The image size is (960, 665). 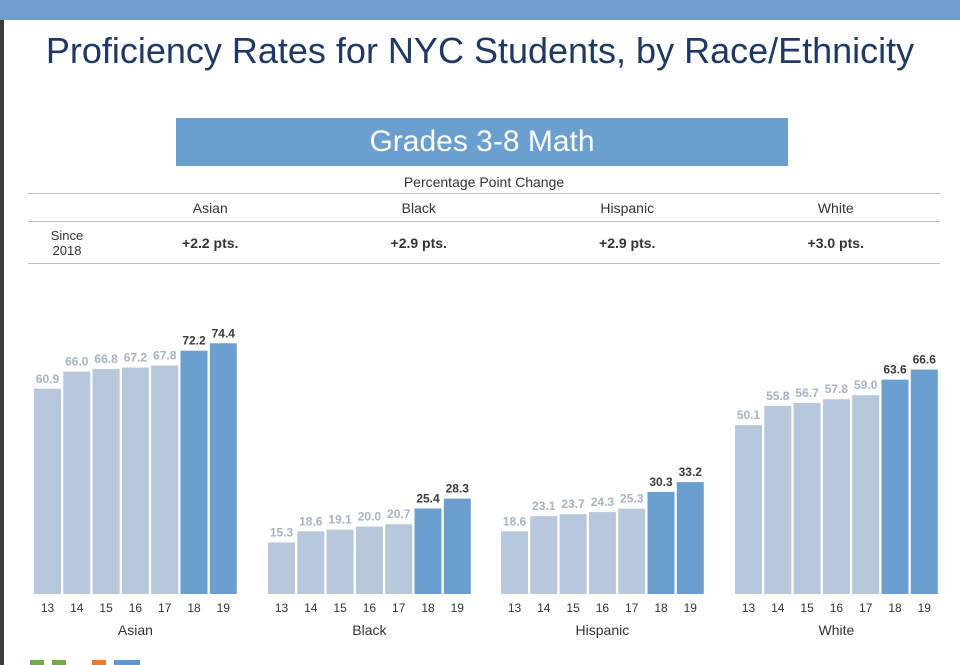 What do you see at coordinates (311, 608) in the screenshot?
I see `tick-label-black-14: 14` at bounding box center [311, 608].